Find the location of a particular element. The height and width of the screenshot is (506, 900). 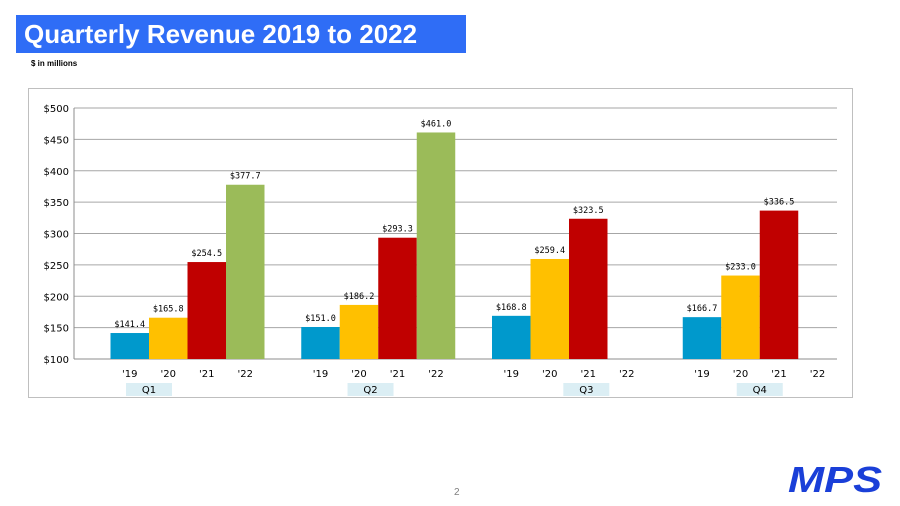

quarter-label: Q4 is located at coordinates (760, 390).